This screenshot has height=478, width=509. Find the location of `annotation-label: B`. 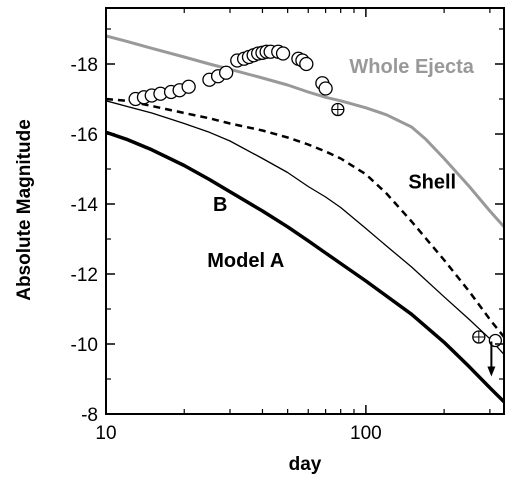

annotation-label: B is located at coordinates (220, 205).